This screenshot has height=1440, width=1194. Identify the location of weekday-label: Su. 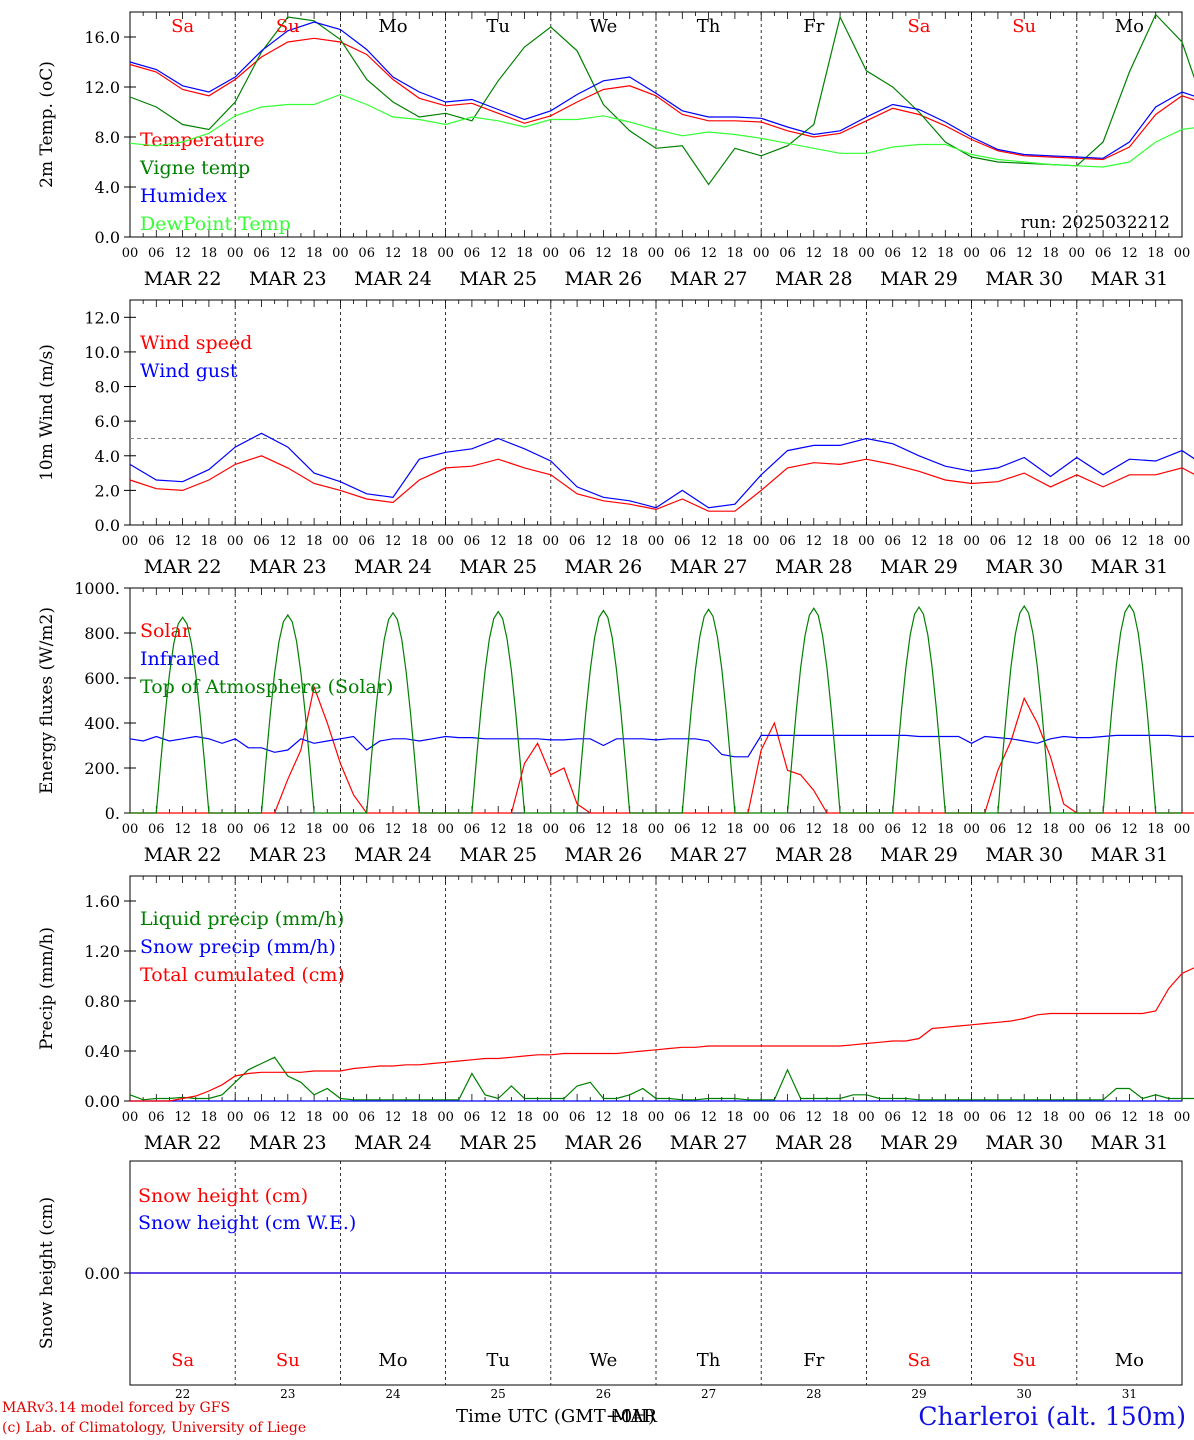
(288, 1360).